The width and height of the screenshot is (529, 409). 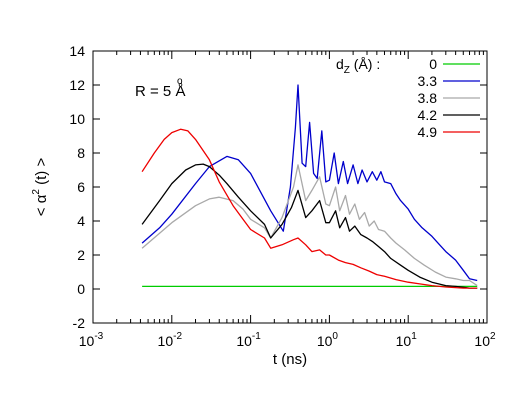 What do you see at coordinates (347, 70) in the screenshot?
I see `legend-title-sub: Z` at bounding box center [347, 70].